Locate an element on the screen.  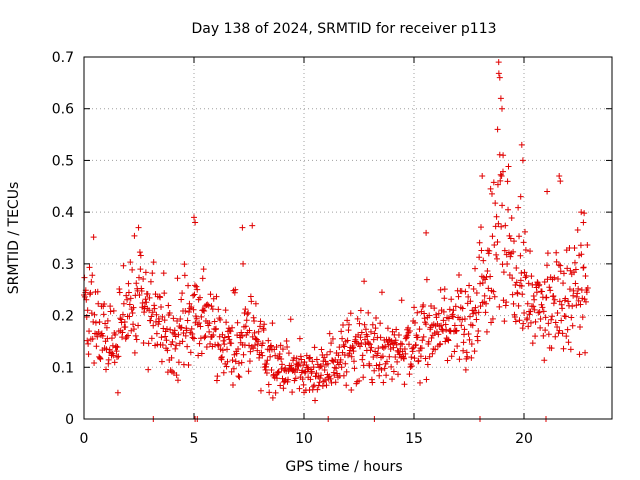
x-axis-label: GPS time / hours is located at coordinates (343, 467).